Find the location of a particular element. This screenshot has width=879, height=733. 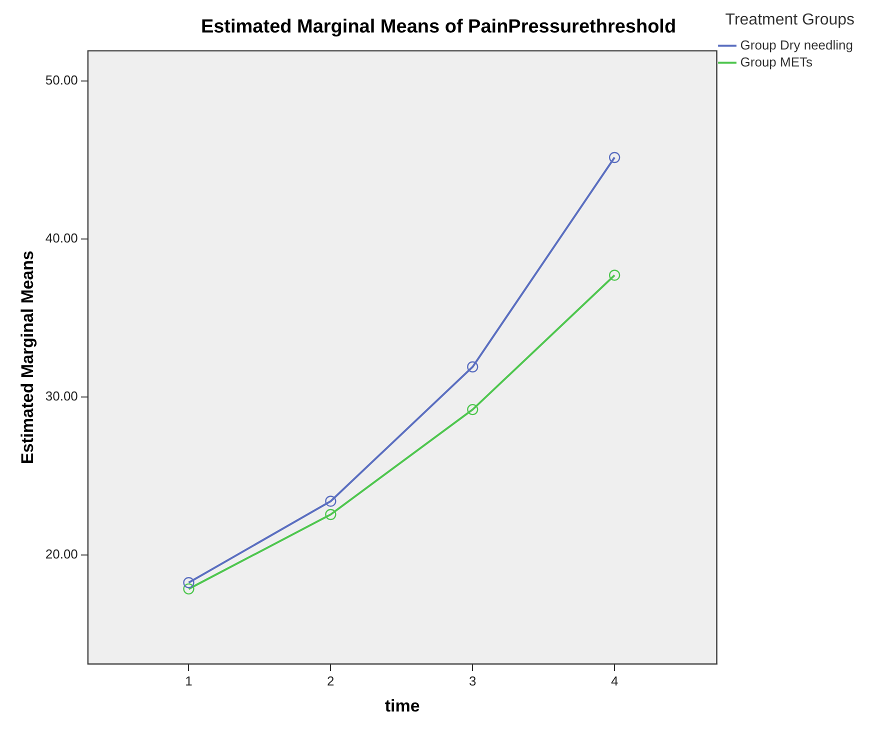

x-axis-title: time is located at coordinates (402, 706).